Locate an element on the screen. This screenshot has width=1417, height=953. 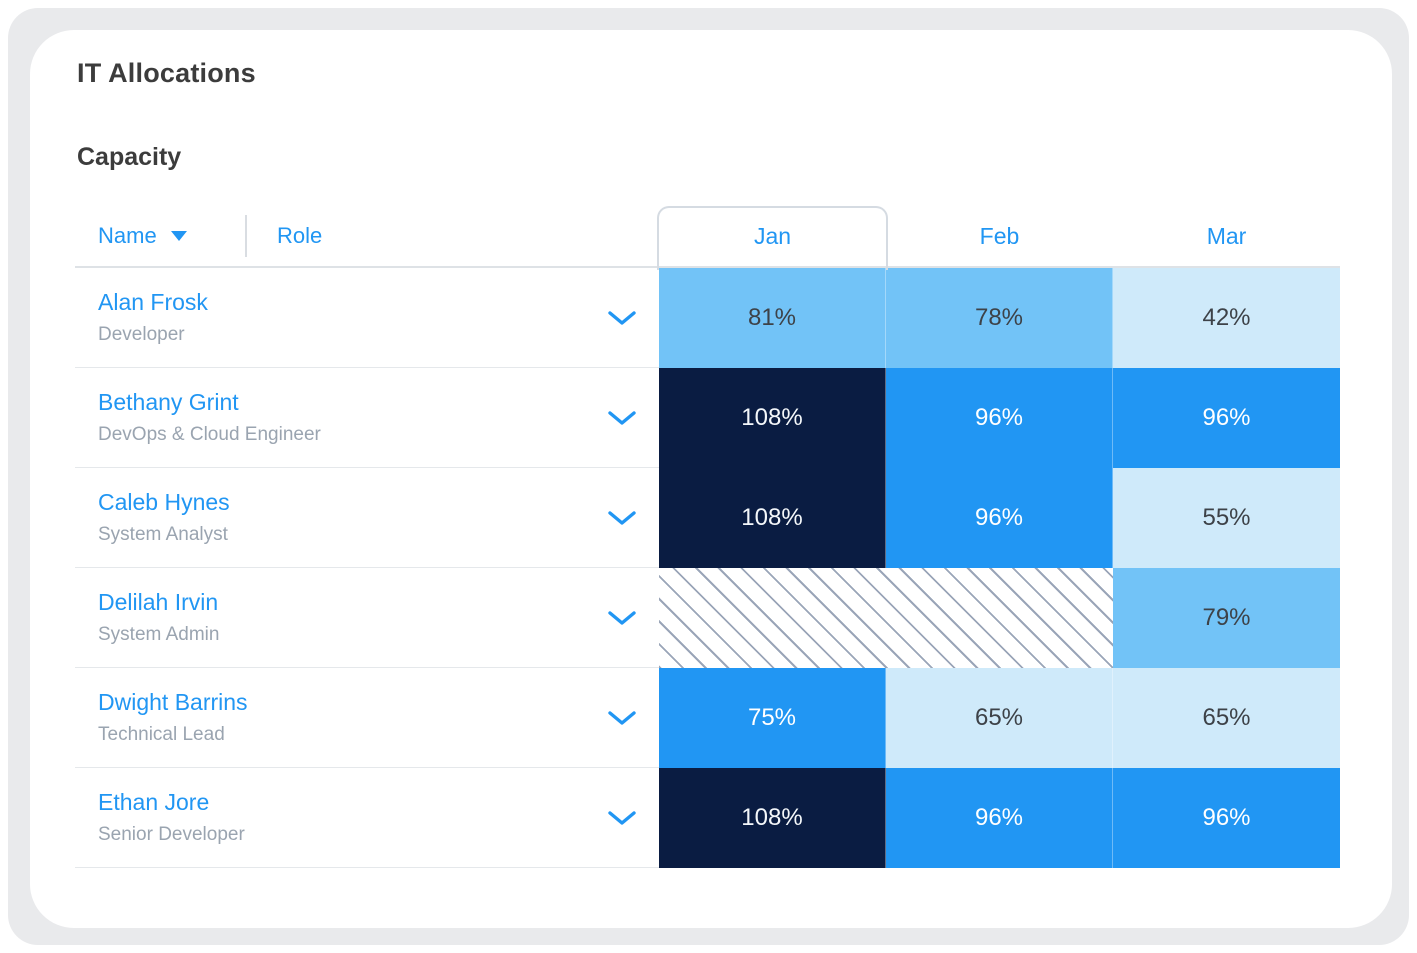
section-title: Capacity is located at coordinates (129, 157).